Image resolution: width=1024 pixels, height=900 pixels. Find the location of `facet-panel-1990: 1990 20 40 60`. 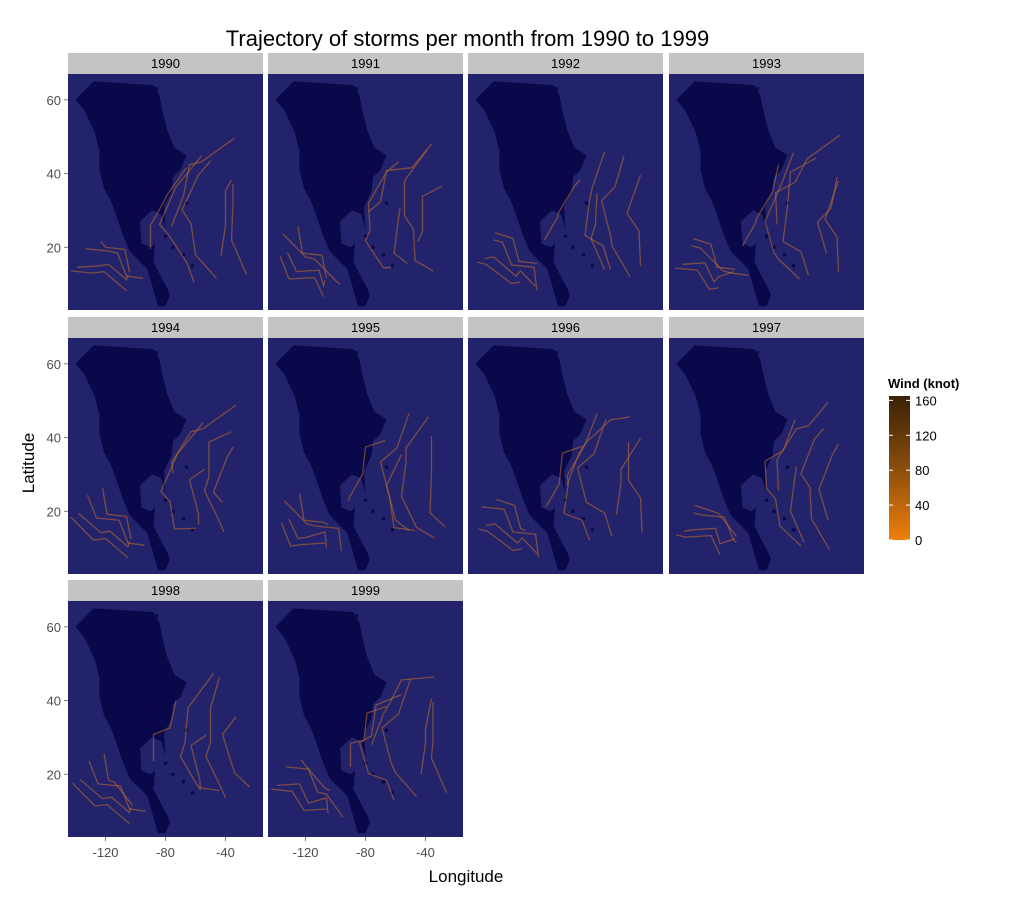

facet-panel-1990: 1990 20 40 60 is located at coordinates (155, 181).